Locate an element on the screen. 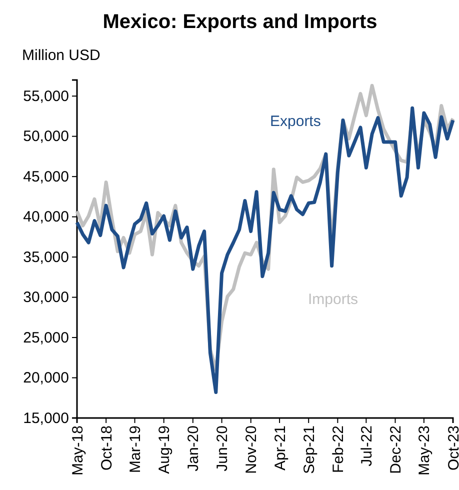 Image resolution: width=459 pixels, height=490 pixels. y-tick-label: 20,000 is located at coordinates (46, 378).